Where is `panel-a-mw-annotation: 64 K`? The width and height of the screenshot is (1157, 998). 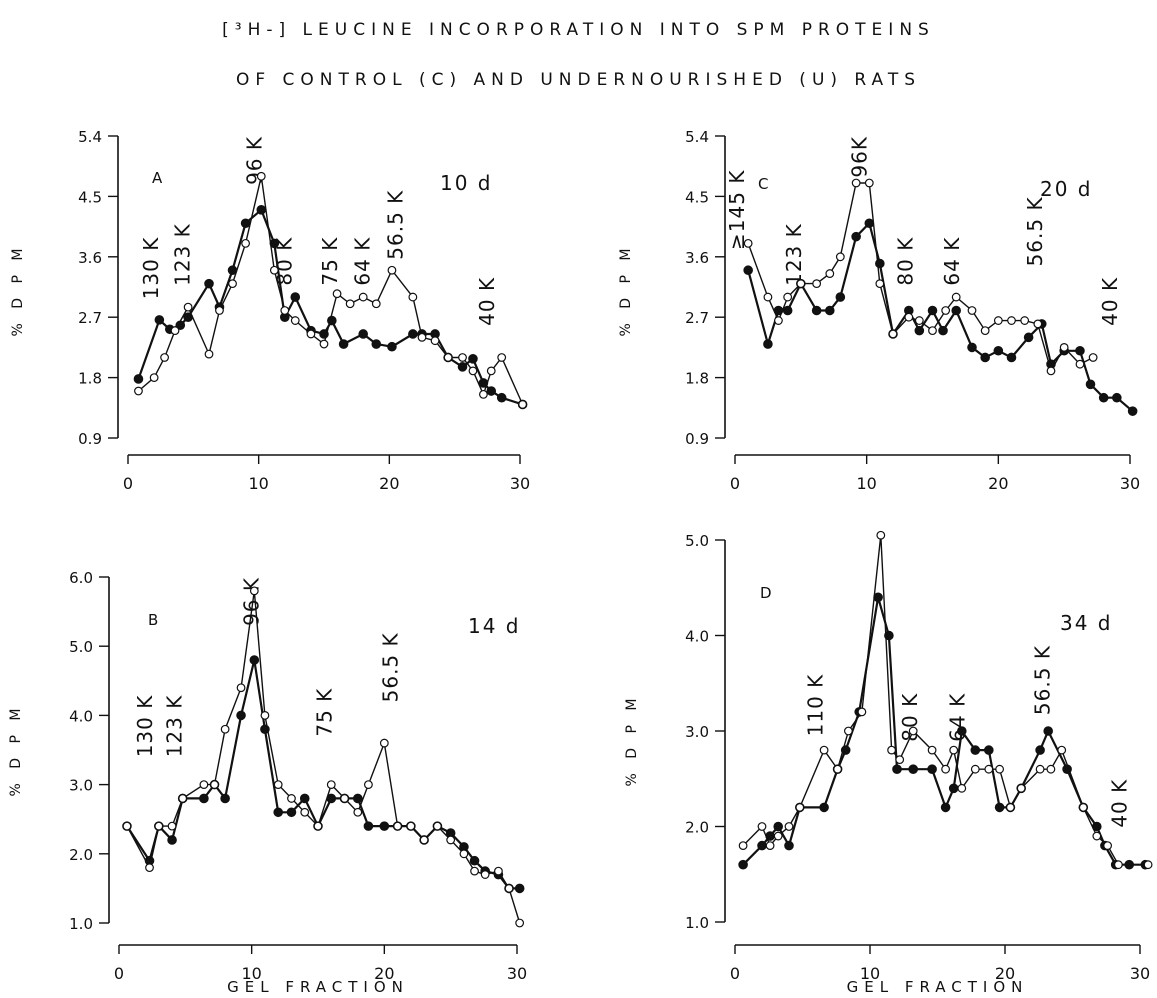
panel-a-mw-annotation: 64 K is located at coordinates (363, 261).